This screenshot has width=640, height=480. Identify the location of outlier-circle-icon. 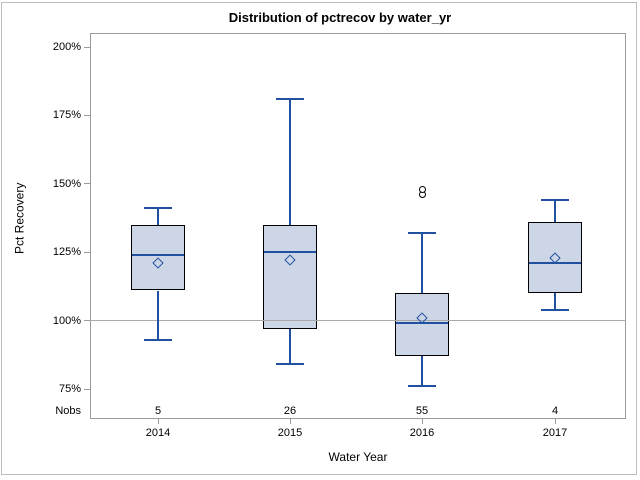
(422, 189).